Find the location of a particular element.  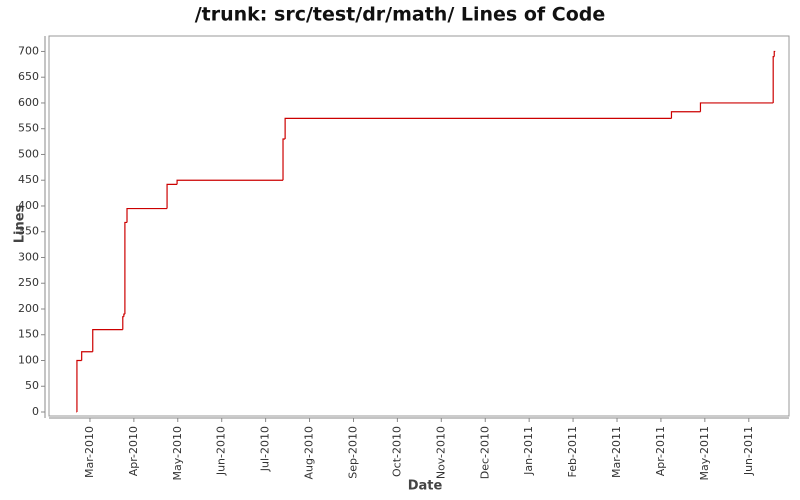

x-tick-label: Nov-2010 is located at coordinates (440, 452).